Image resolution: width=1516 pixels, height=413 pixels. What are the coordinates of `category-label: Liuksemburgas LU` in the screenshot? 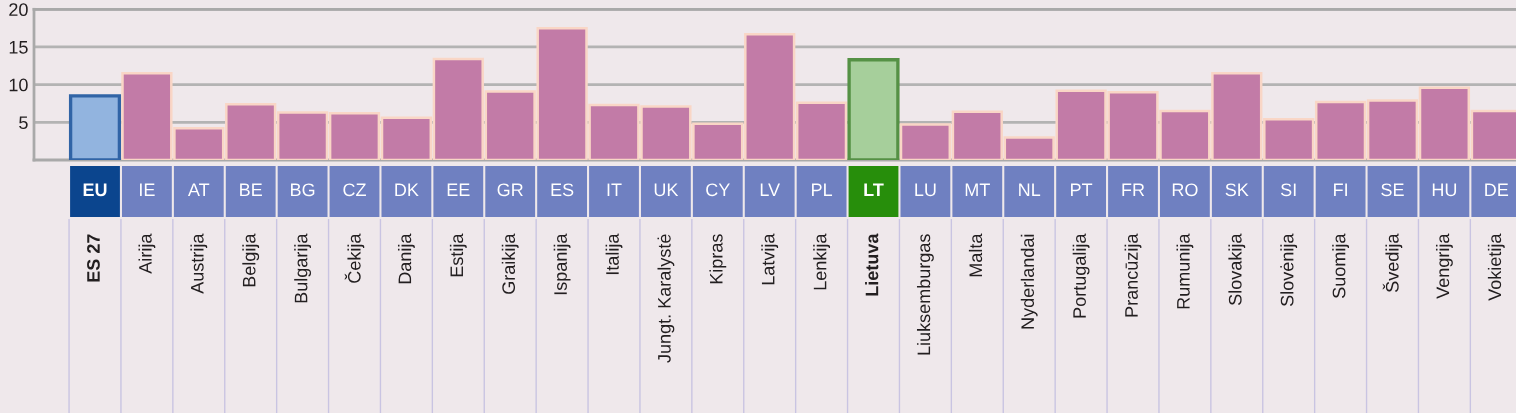 It's located at (925, 269).